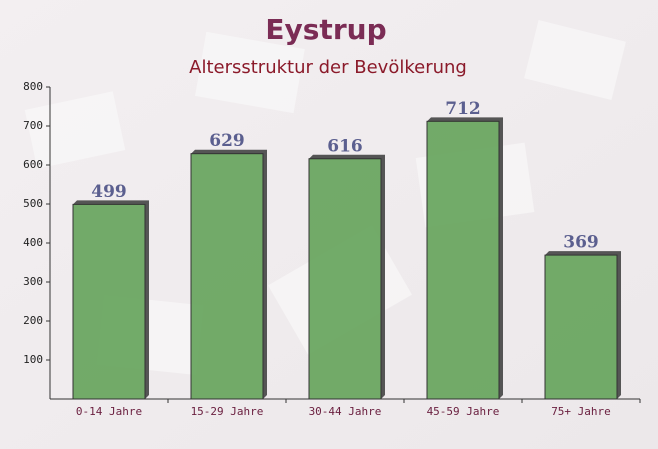 Image resolution: width=658 pixels, height=449 pixels. What do you see at coordinates (33, 281) in the screenshot?
I see `y-tick-label: 300` at bounding box center [33, 281].